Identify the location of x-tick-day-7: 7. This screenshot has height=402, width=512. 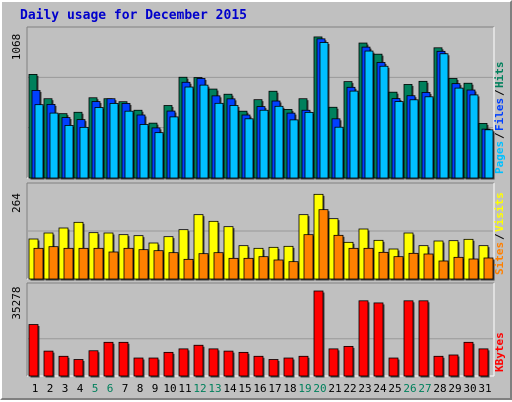
(125, 388).